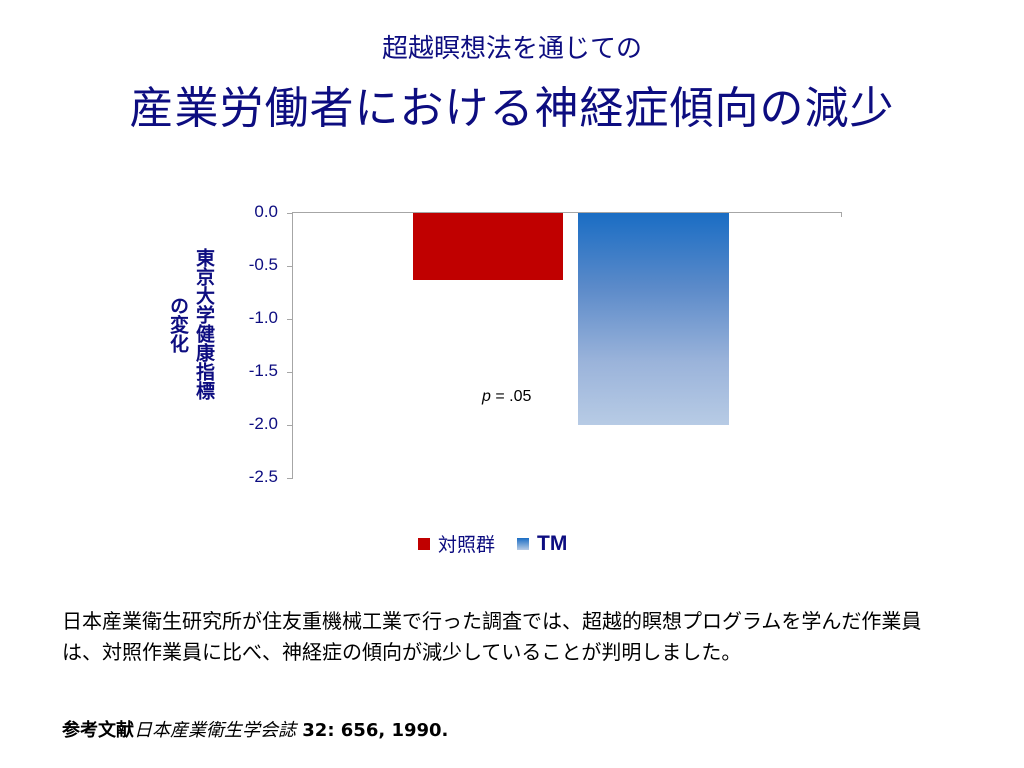  What do you see at coordinates (292, 346) in the screenshot?
I see `y-axis-line` at bounding box center [292, 346].